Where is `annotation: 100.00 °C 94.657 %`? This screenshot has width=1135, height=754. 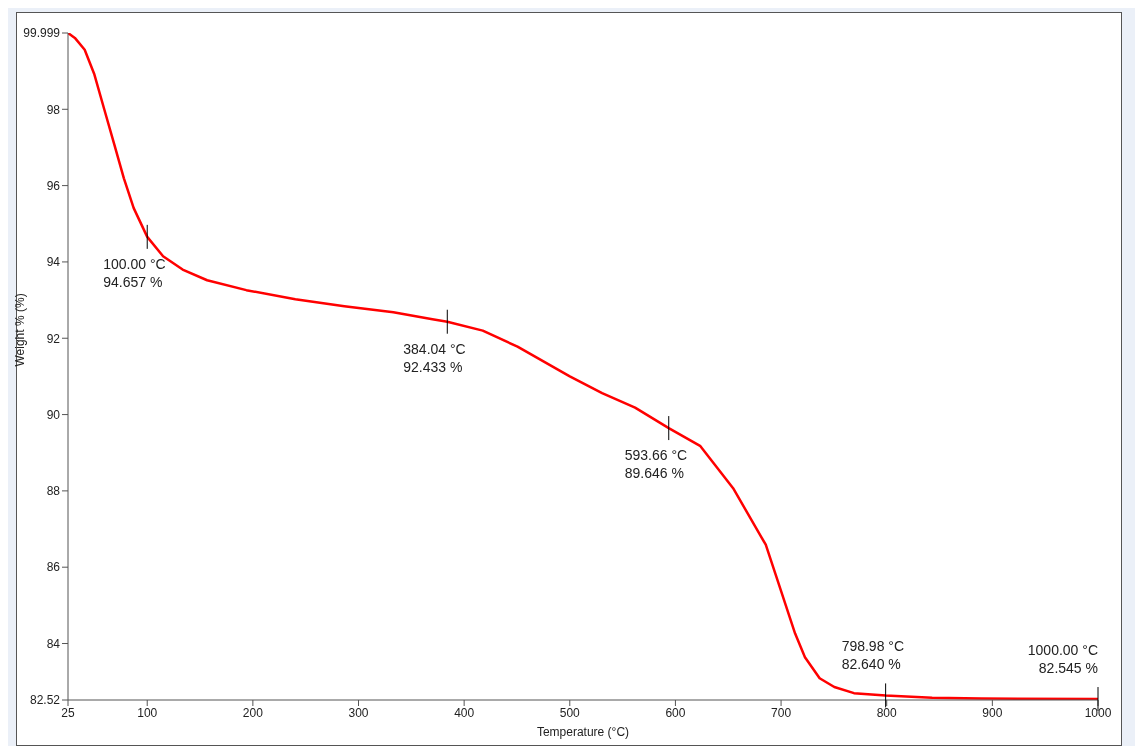
annotation: 100.00 °C 94.657 % is located at coordinates (134, 272).